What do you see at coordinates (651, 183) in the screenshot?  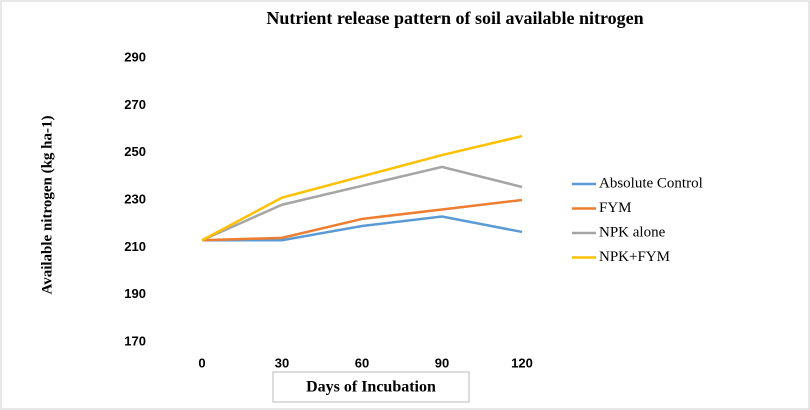 I see `legend-label: Absolute Control` at bounding box center [651, 183].